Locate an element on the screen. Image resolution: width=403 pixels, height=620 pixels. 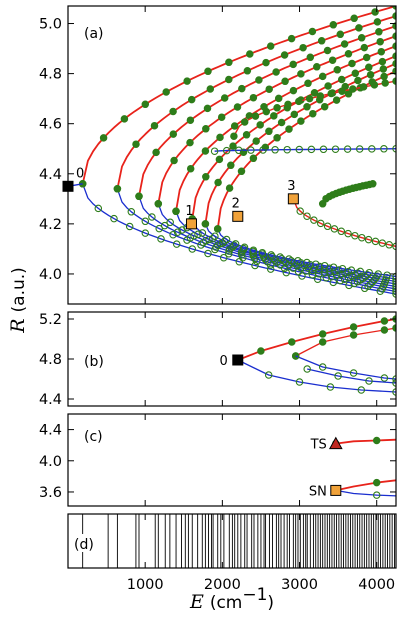
panel-b-curves is located at coordinates (315, 355).